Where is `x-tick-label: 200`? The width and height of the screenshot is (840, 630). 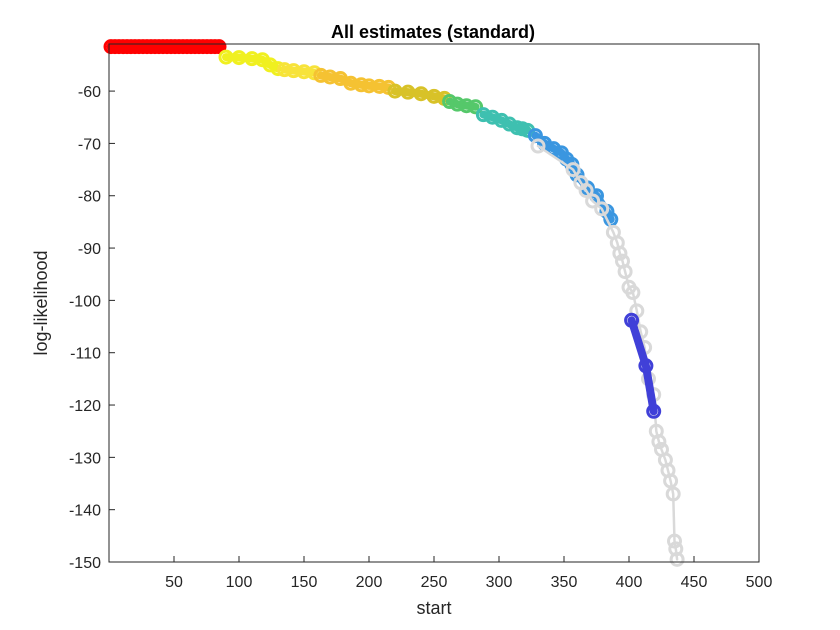 x-tick-label: 200 is located at coordinates (369, 582).